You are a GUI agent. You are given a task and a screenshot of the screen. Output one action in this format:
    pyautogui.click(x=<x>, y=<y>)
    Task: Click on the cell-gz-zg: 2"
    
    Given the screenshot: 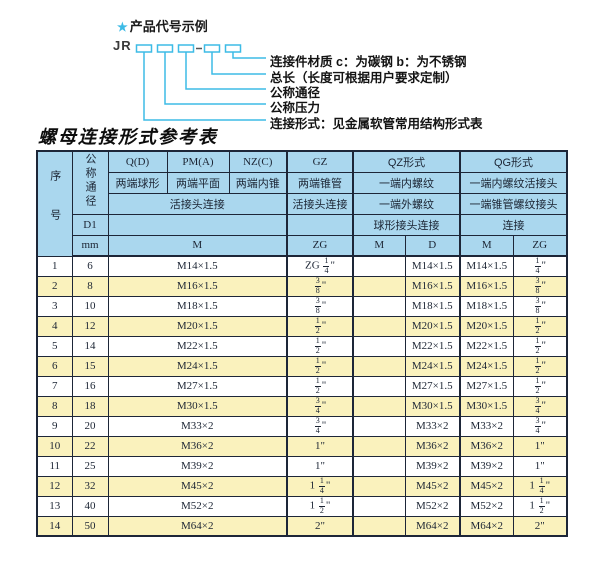 What is the action you would take?
    pyautogui.click(x=320, y=526)
    